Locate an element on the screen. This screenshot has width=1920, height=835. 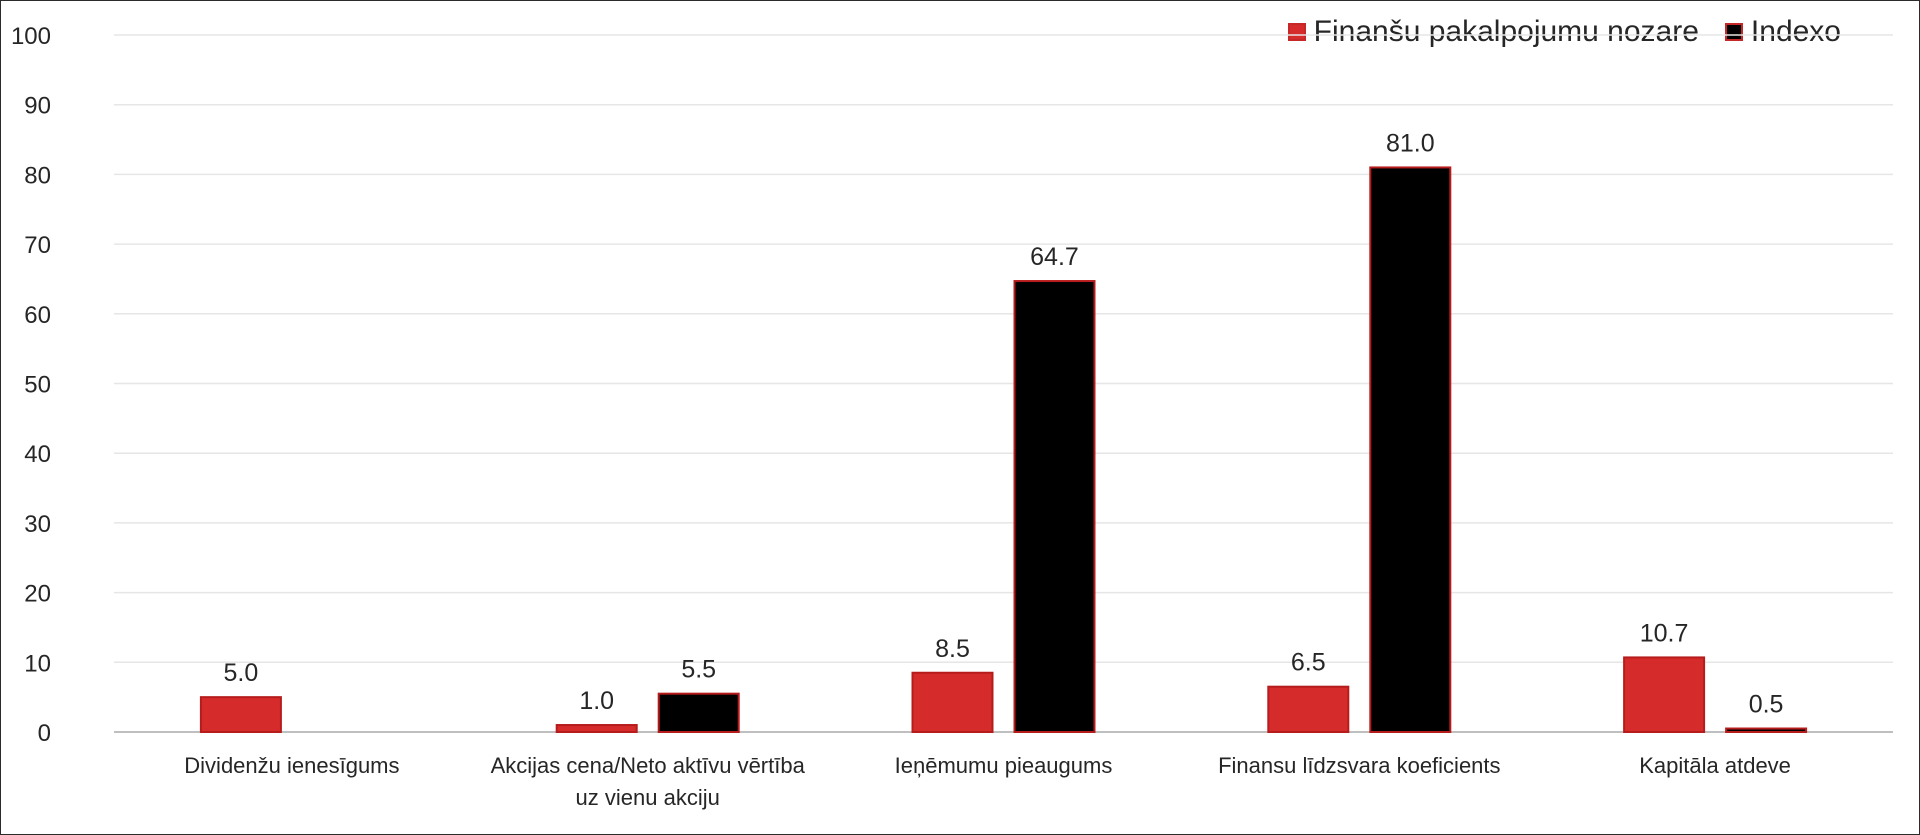
x-tick-label: Dividenžu ienesīgums is located at coordinates (291, 765).